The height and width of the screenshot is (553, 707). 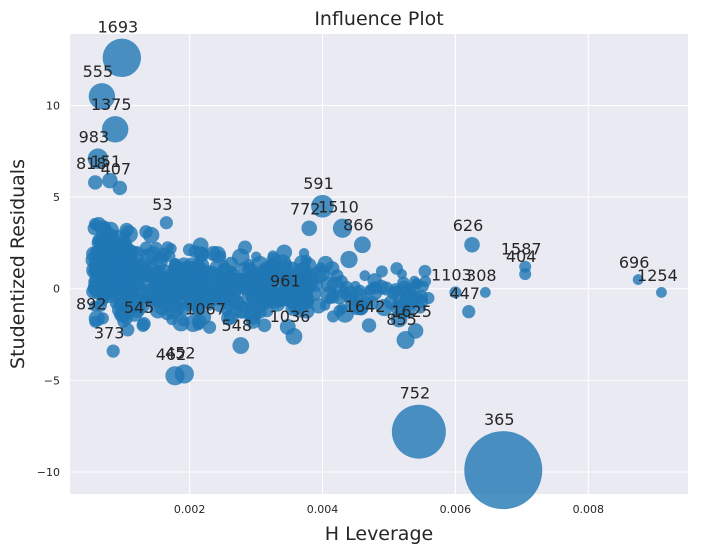 What do you see at coordinates (379, 534) in the screenshot?
I see `x-axis-label: H Leverage` at bounding box center [379, 534].